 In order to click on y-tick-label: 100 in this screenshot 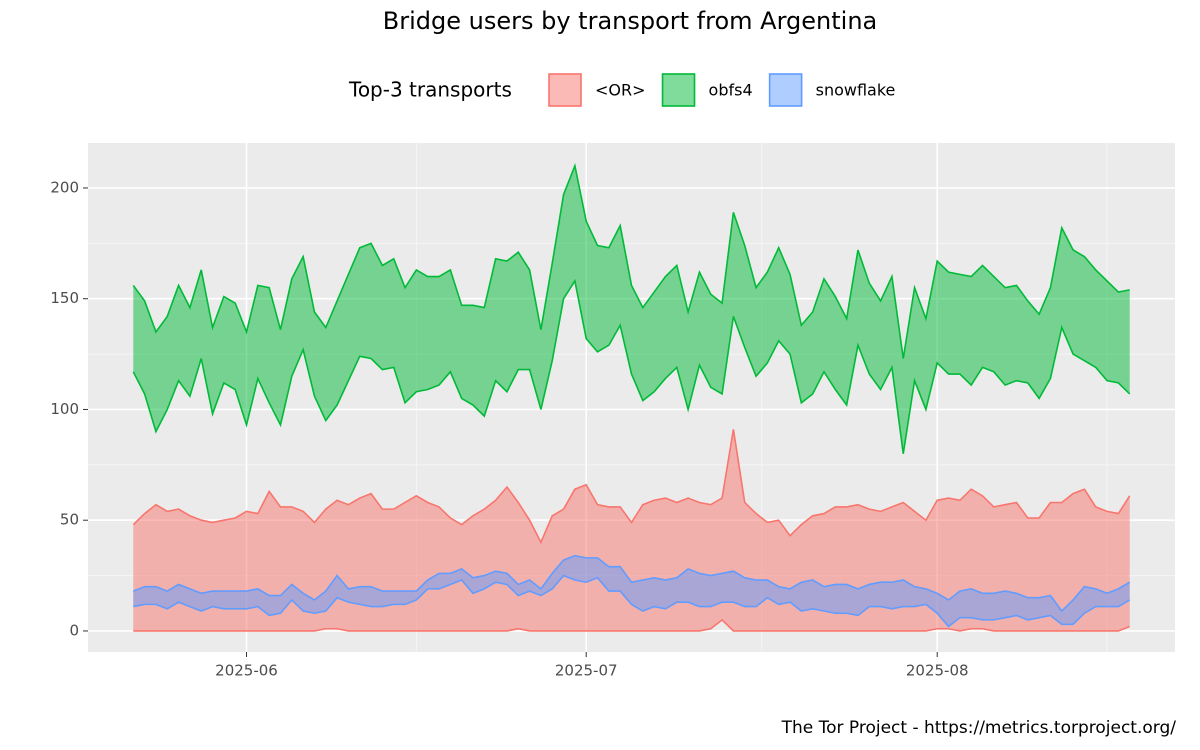, I will do `click(64, 409)`.